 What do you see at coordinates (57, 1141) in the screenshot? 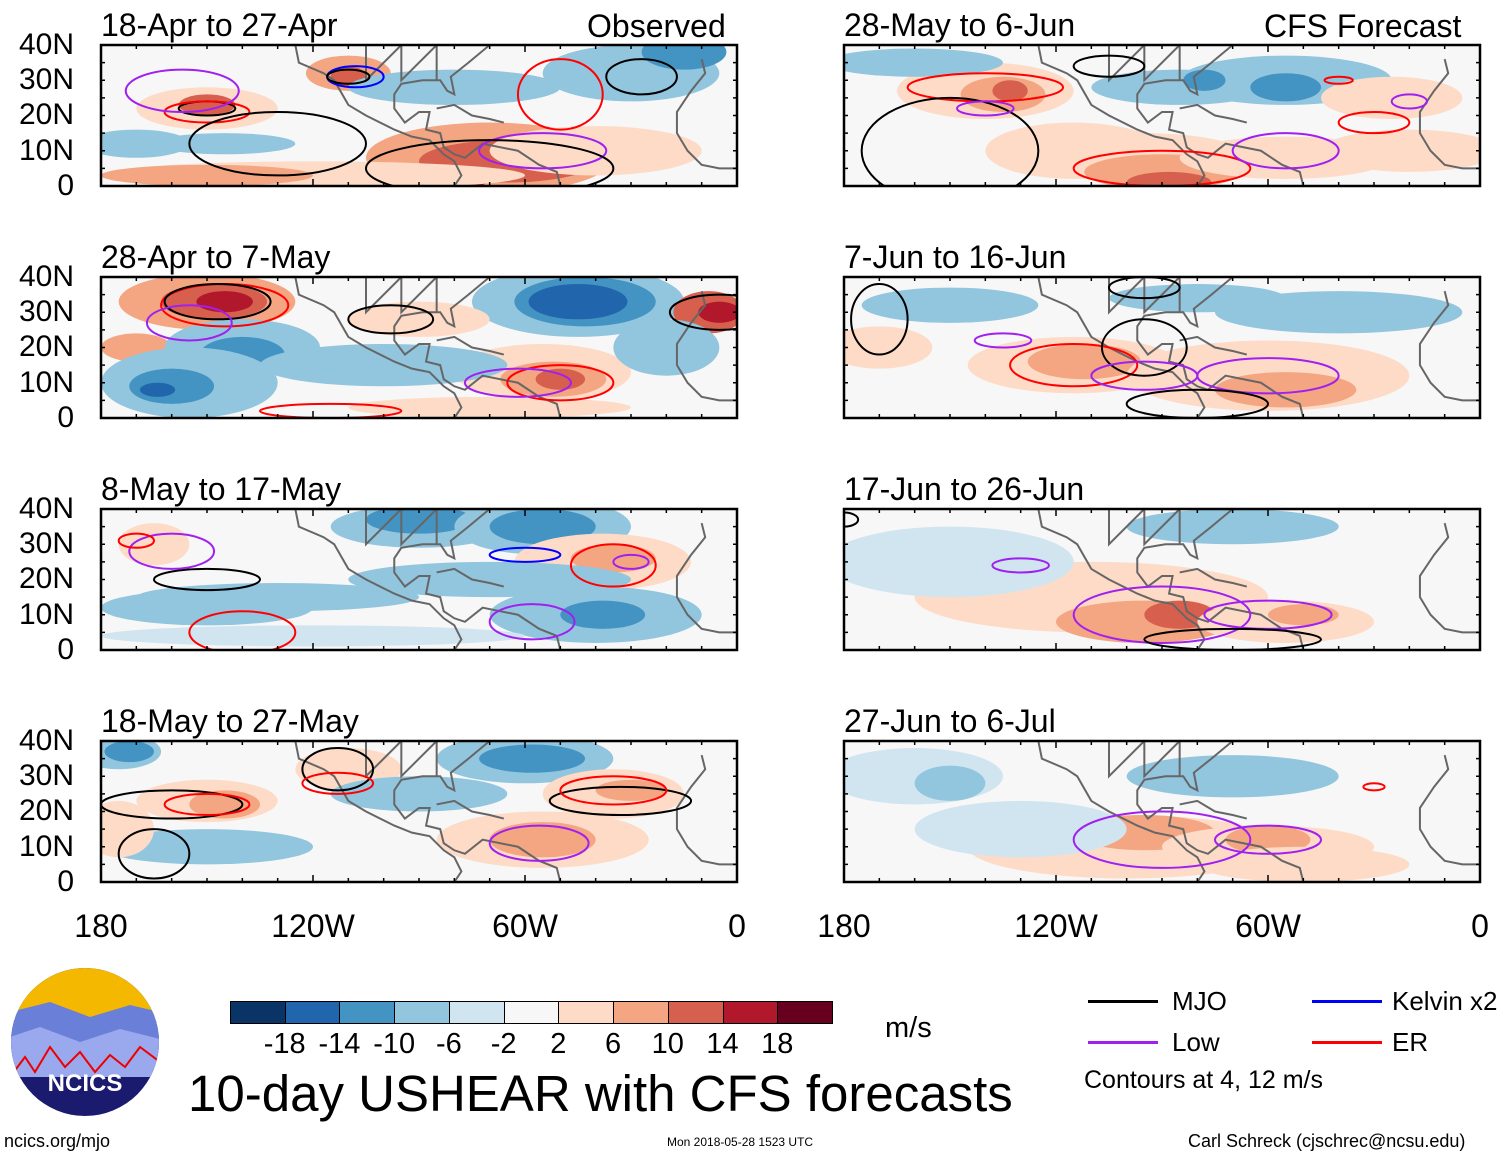
I see `source-url: ncics.org/mjo` at bounding box center [57, 1141].